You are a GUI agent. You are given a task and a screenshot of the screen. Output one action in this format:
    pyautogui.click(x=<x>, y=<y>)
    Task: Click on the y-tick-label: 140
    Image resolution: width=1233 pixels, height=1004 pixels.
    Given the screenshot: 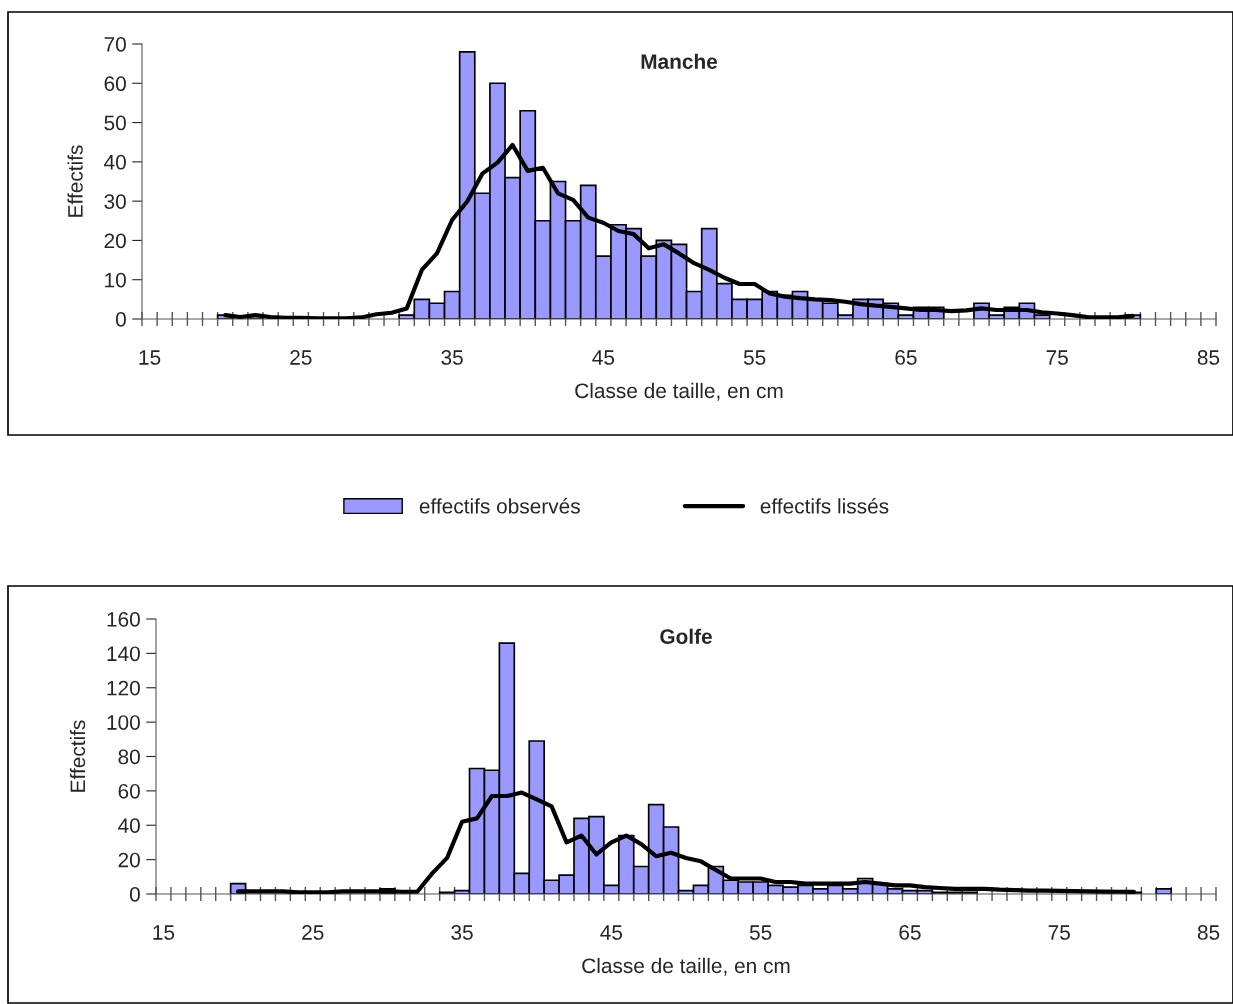 What is the action you would take?
    pyautogui.click(x=123, y=654)
    